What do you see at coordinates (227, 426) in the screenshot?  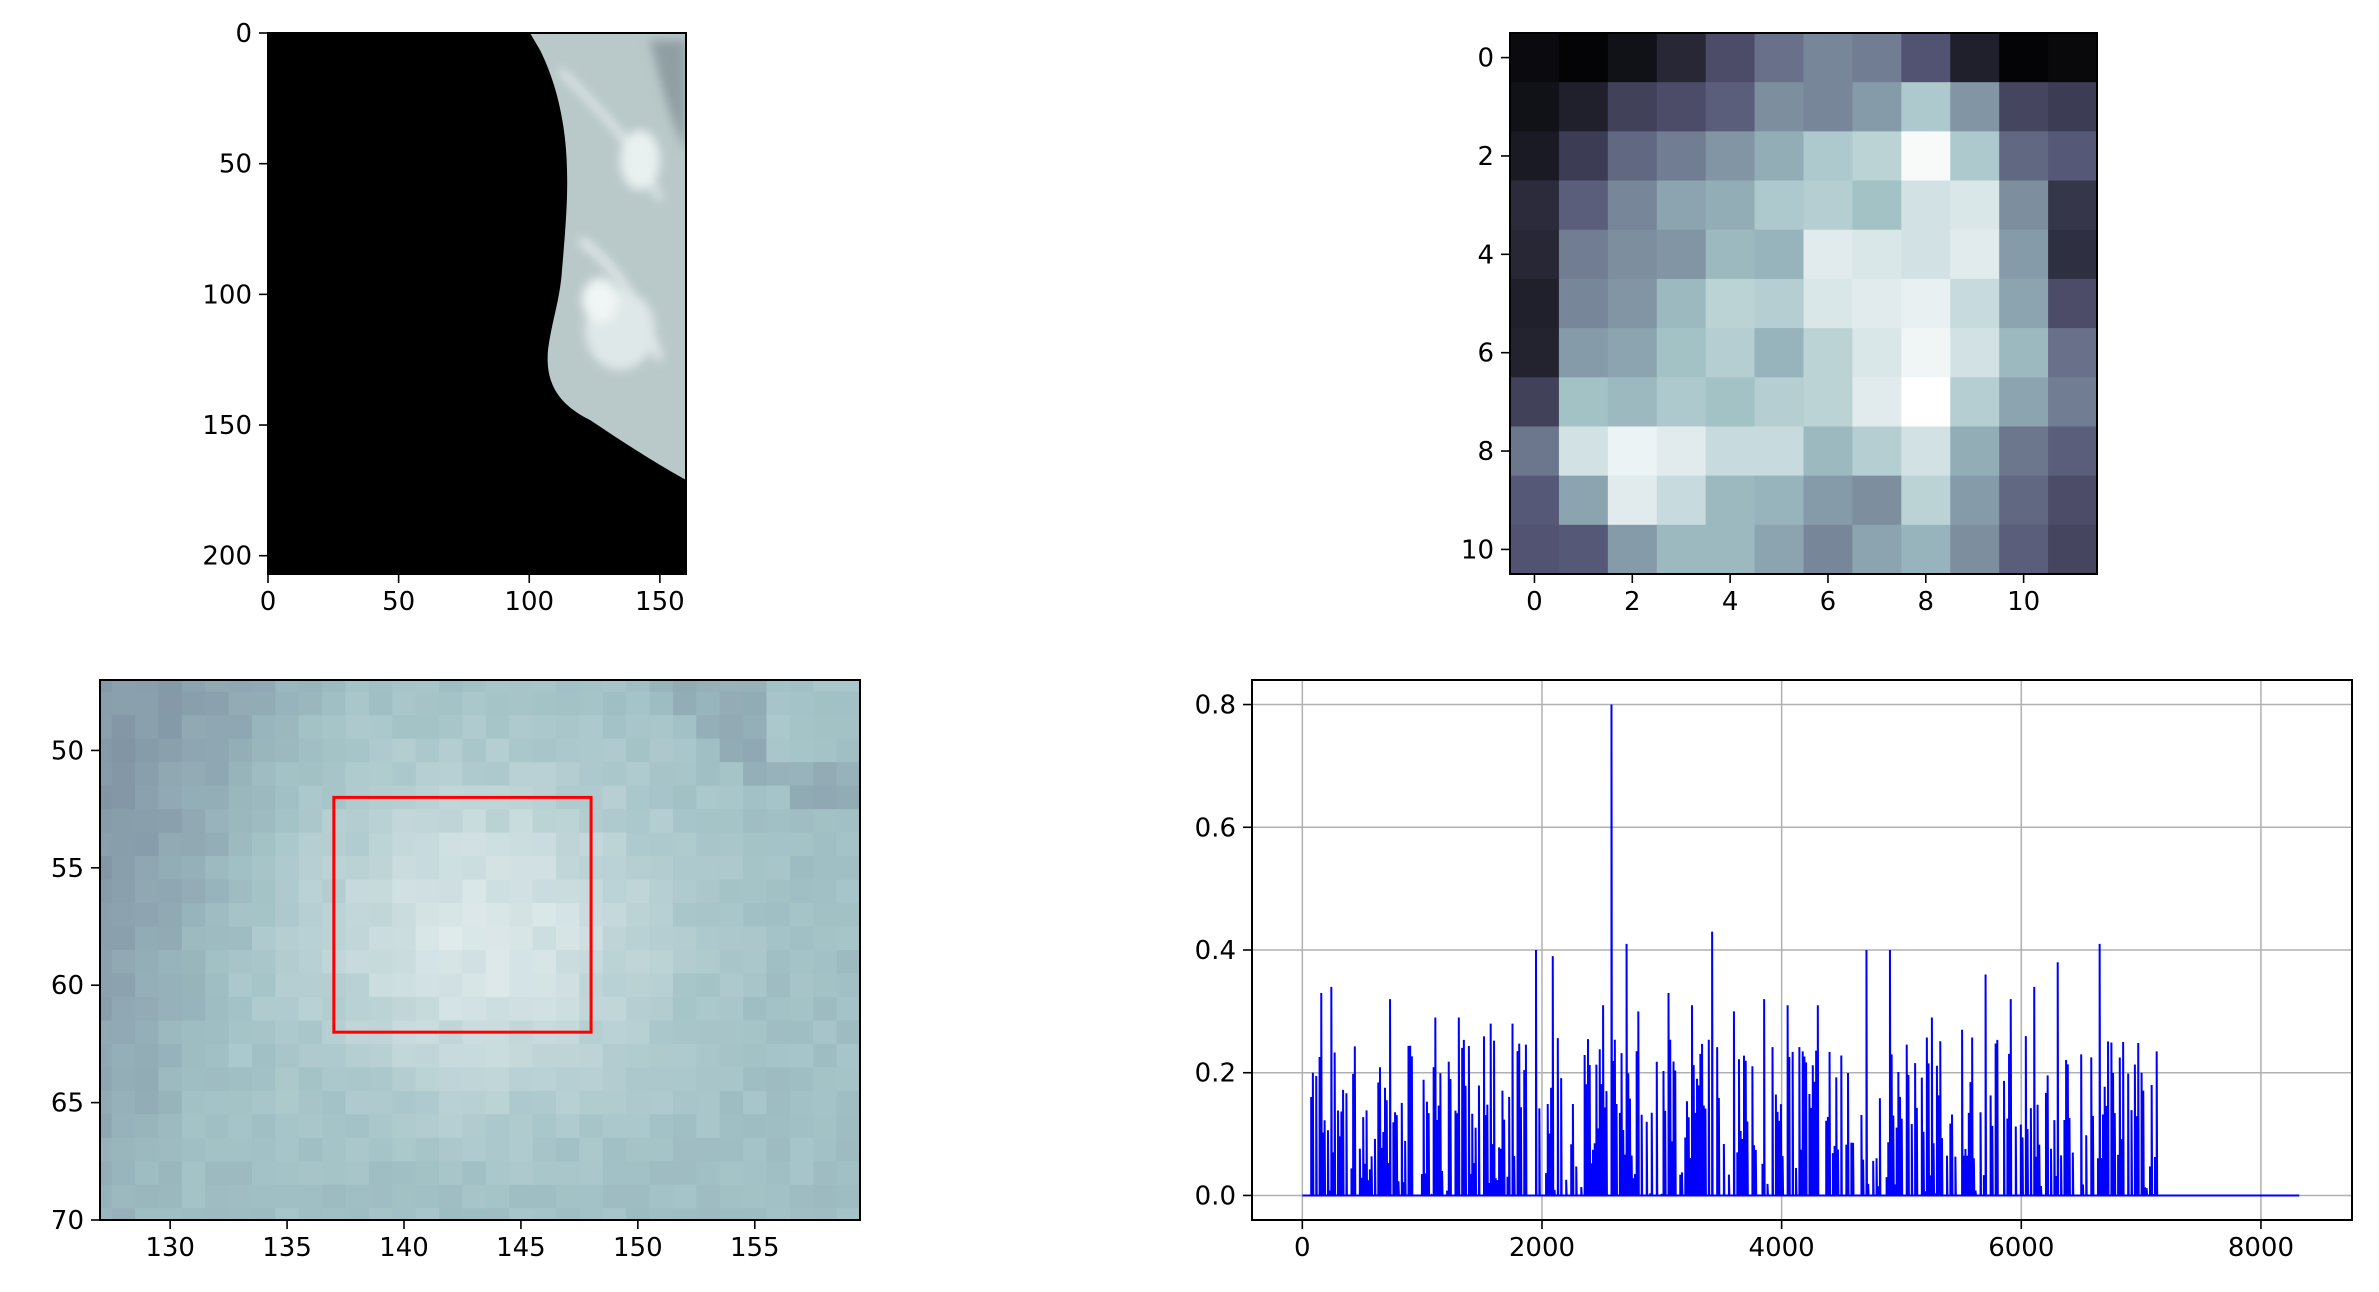 I see `panel1-ytick-label: 150` at bounding box center [227, 426].